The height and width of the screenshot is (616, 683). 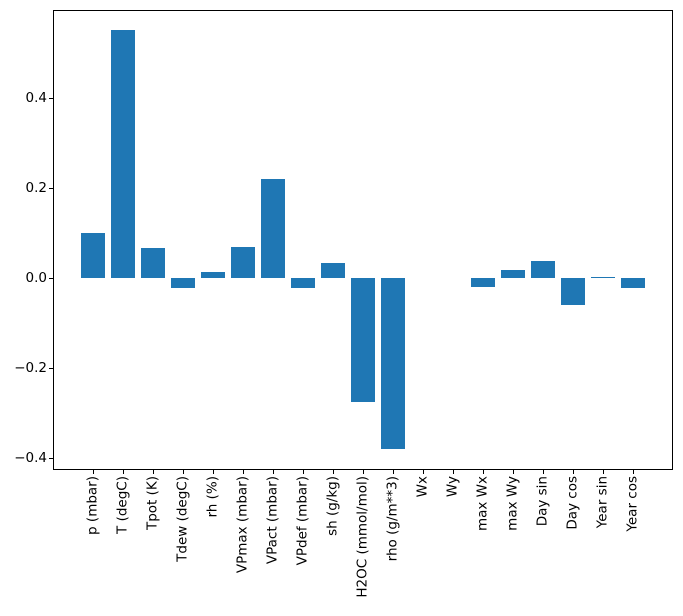 I want to click on x-tick-label: max Wy, so click(x=512, y=503).